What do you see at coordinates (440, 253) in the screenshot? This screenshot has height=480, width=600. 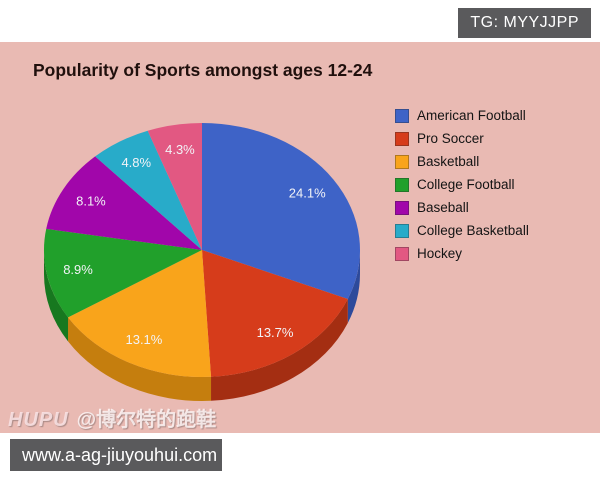 I see `legend-label: Hockey` at bounding box center [440, 253].